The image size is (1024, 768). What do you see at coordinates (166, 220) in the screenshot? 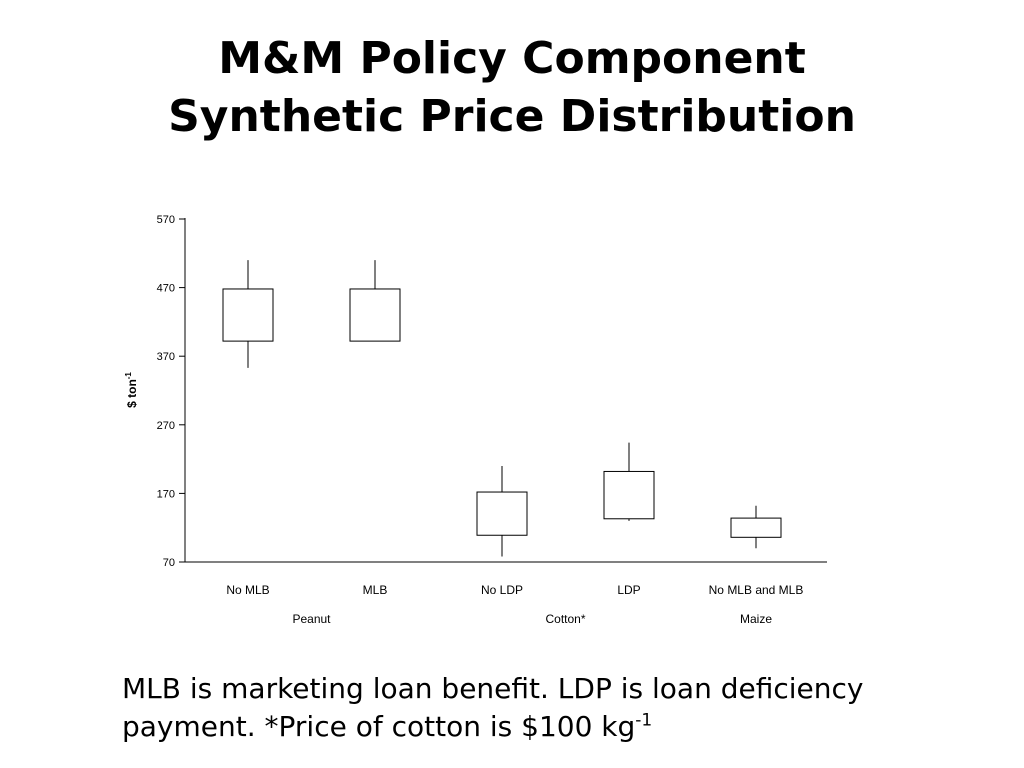
I see `y-tick-label-570: 570` at bounding box center [166, 220].